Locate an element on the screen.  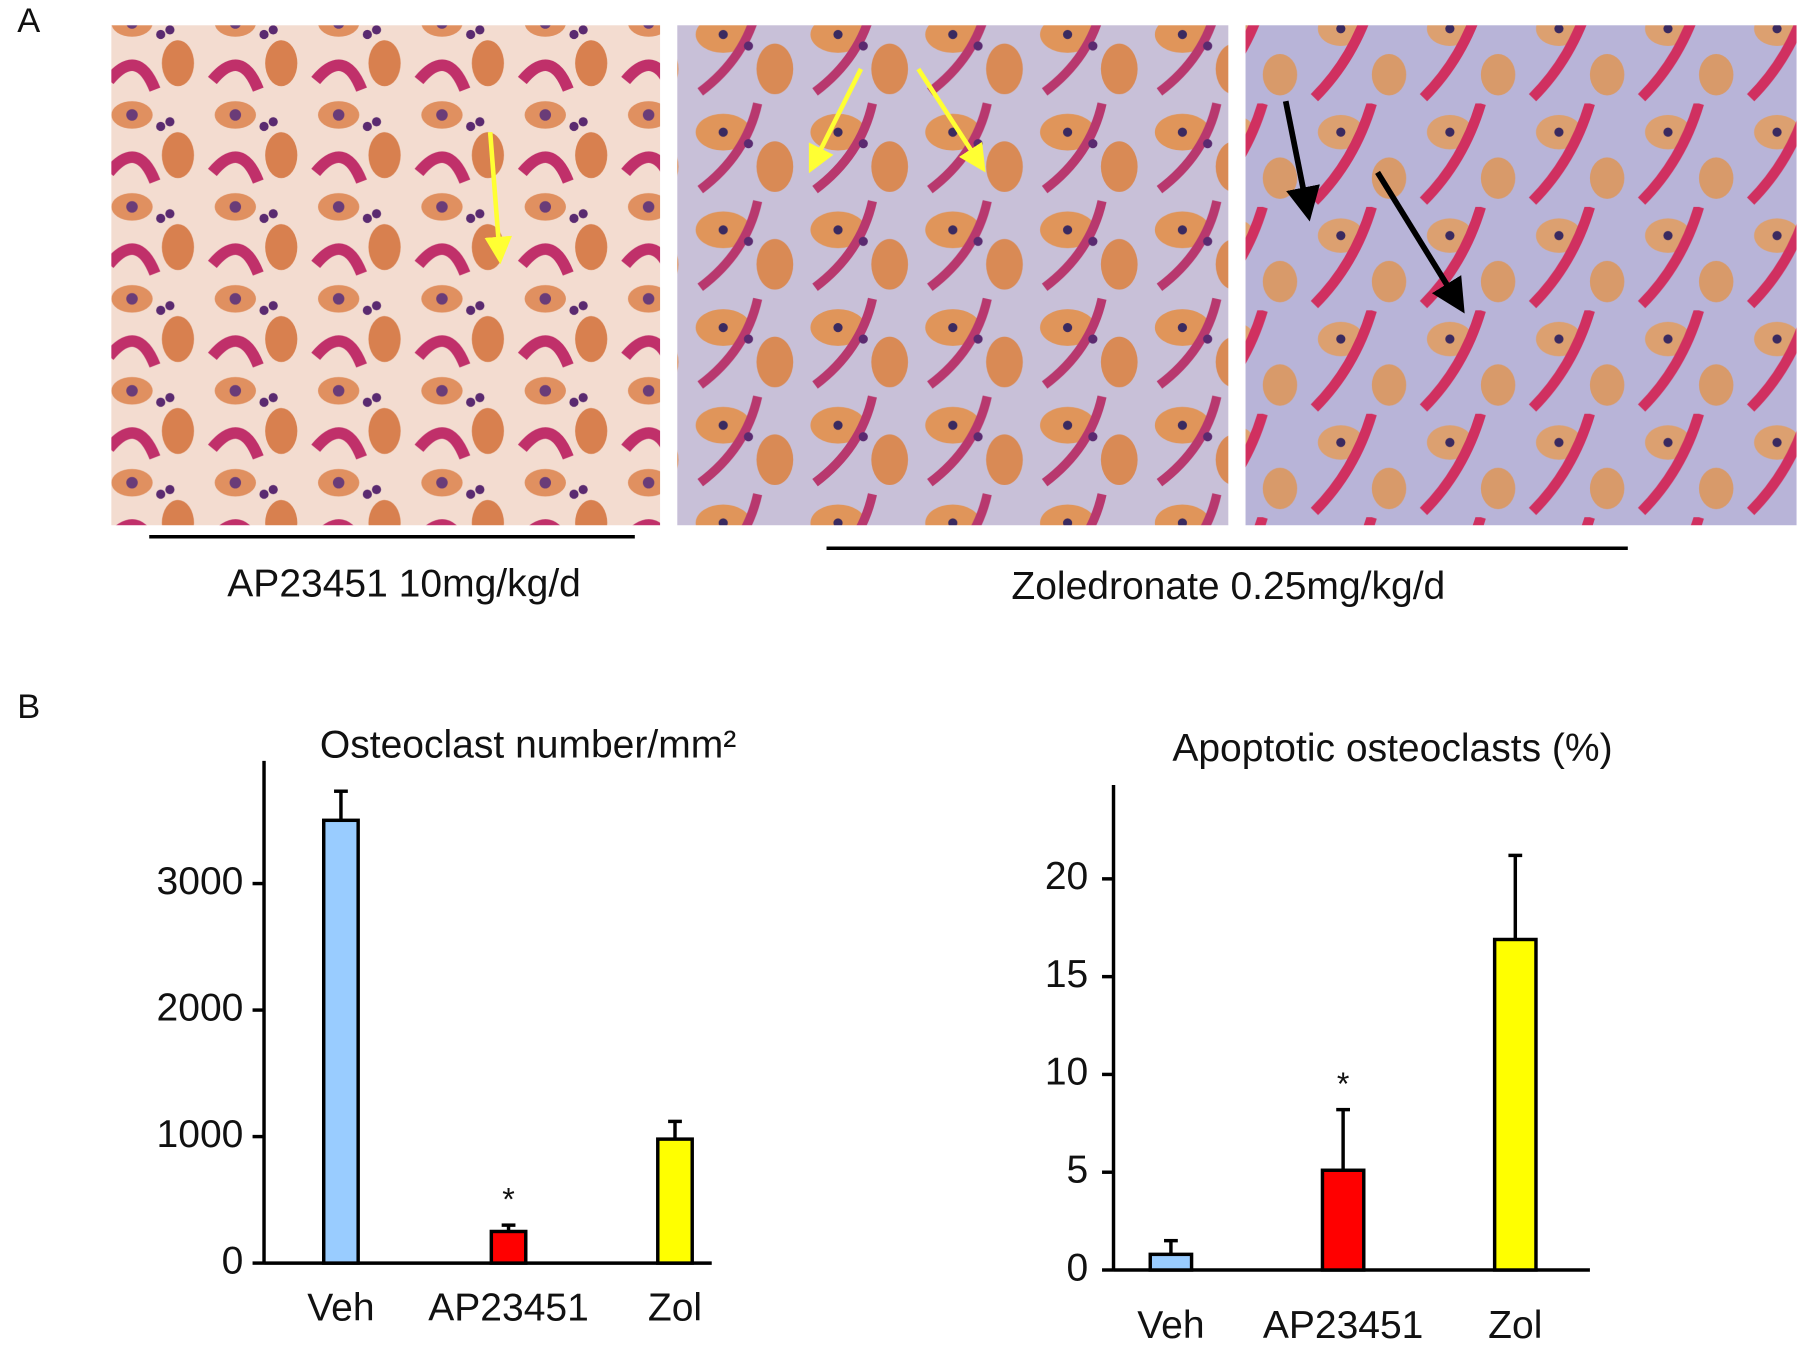
y-tick-label: 15 is located at coordinates (1066, 974).